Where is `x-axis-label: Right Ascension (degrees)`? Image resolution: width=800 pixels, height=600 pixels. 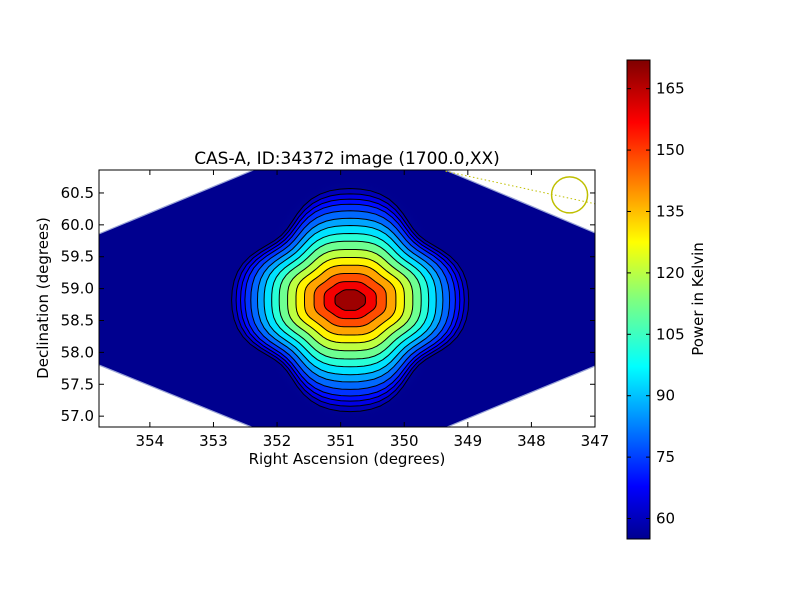
x-axis-label: Right Ascension (degrees) is located at coordinates (347, 459).